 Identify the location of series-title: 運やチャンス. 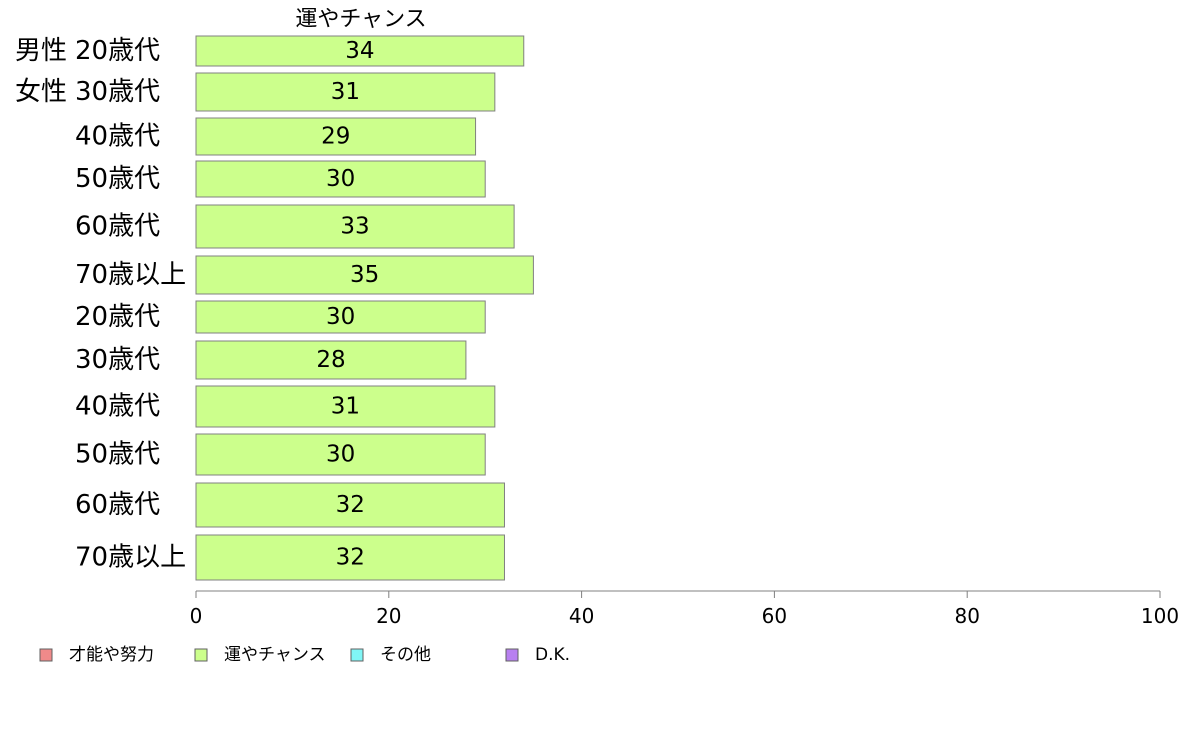
(360, 19).